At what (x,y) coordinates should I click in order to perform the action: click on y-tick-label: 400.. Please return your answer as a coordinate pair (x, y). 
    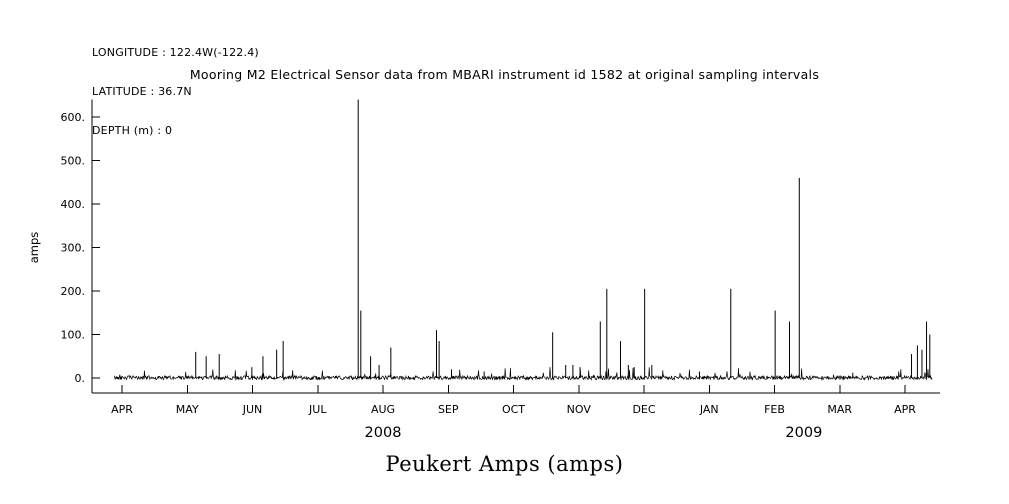
    Looking at the image, I should click on (73, 204).